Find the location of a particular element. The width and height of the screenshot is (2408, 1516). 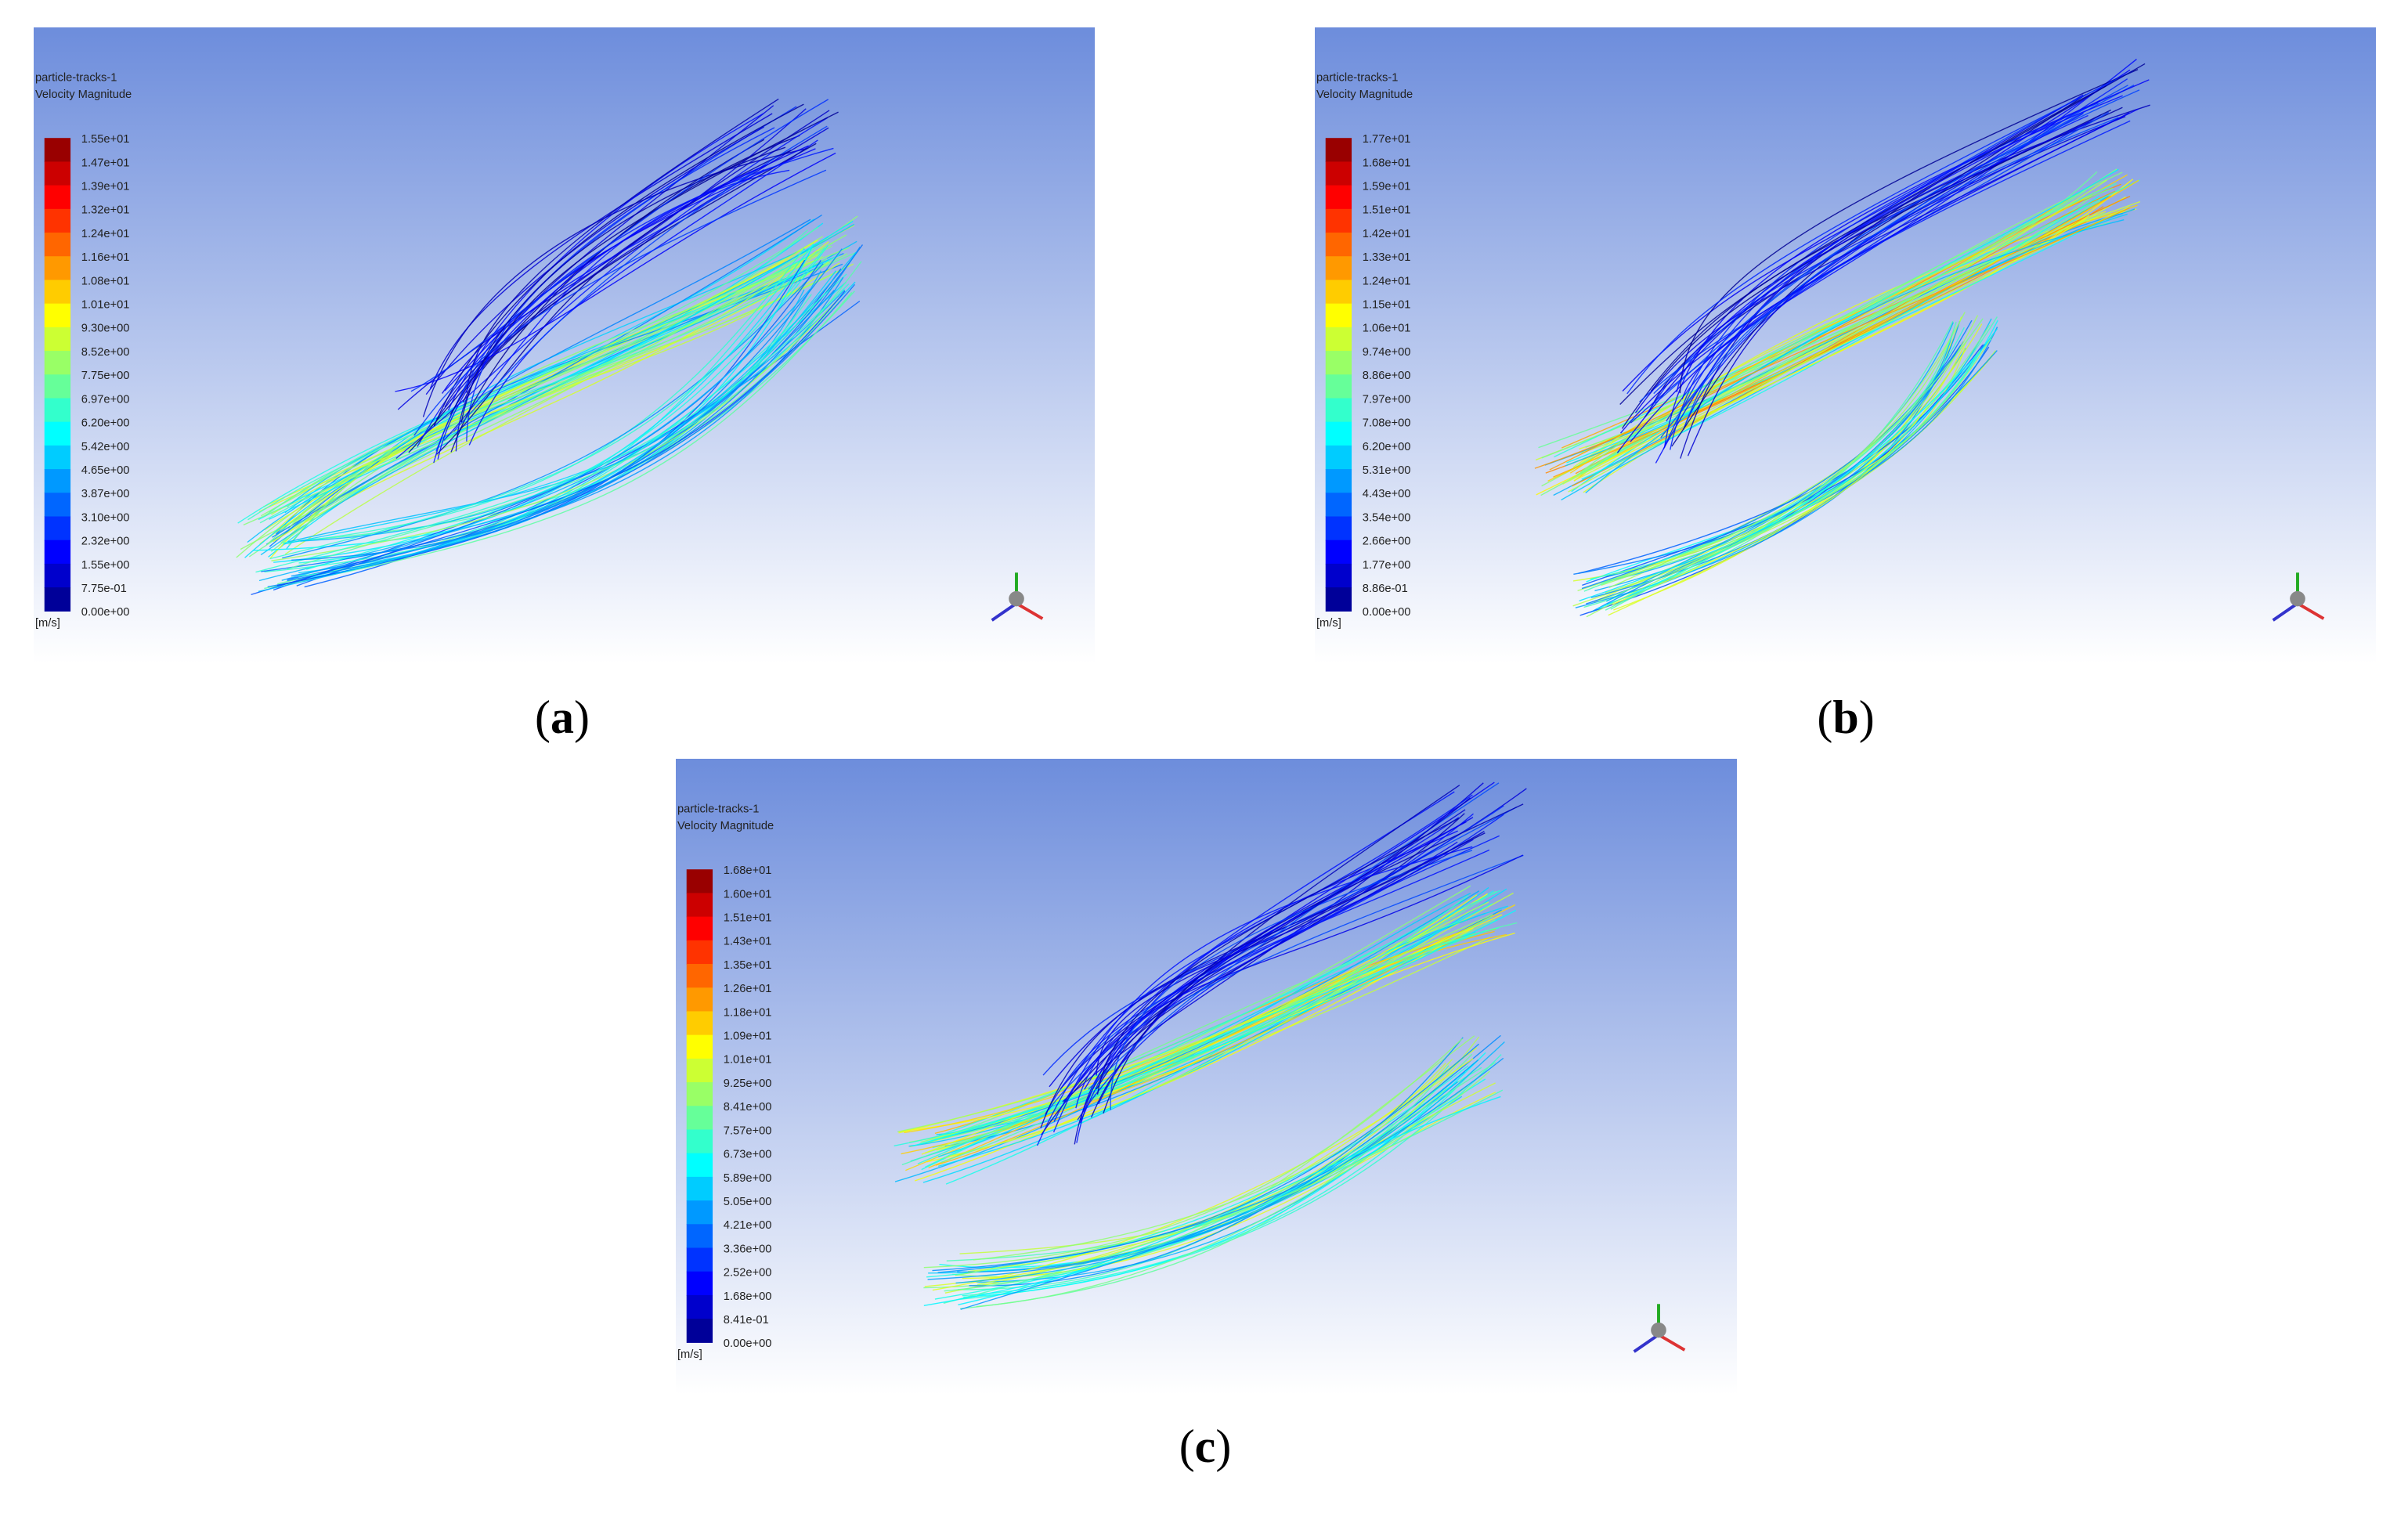

panel-caption: (b) is located at coordinates (1846, 717).